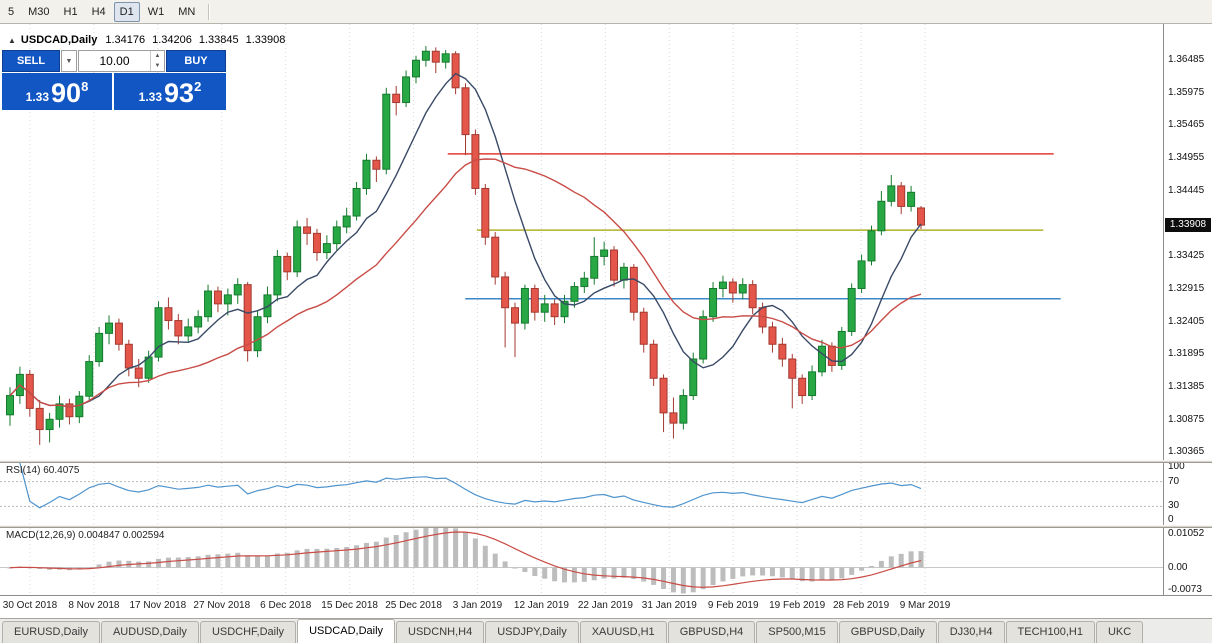 The width and height of the screenshot is (1212, 643). What do you see at coordinates (51, 632) in the screenshot?
I see `tab-eurusd-daily: EURUSD,Daily` at bounding box center [51, 632].